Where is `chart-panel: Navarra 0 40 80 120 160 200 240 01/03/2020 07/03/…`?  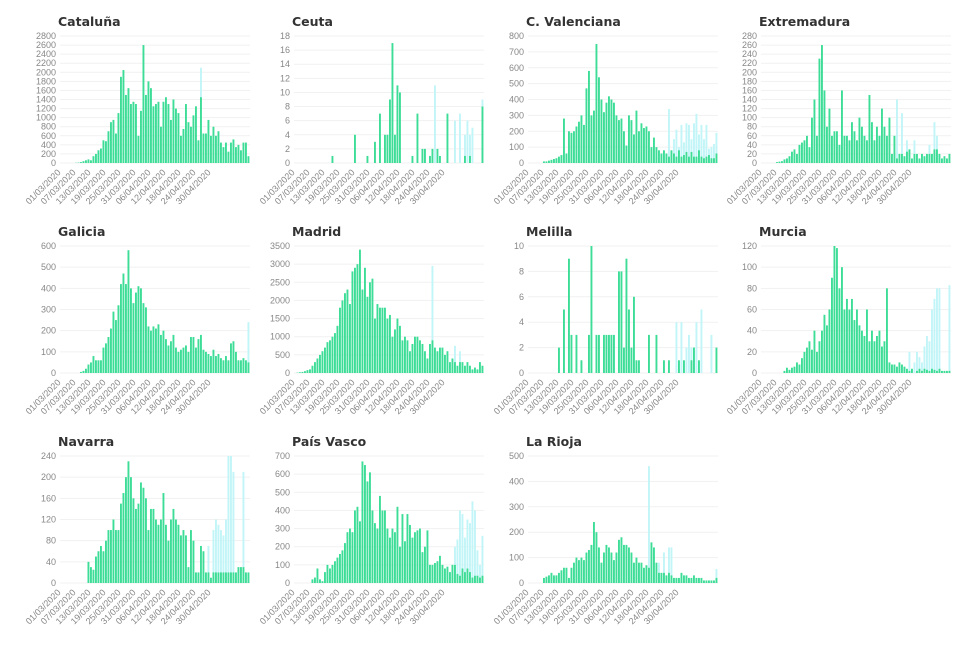 chart-panel: Navarra 0 40 80 120 160 200 240 01/03/2020 07/03/… is located at coordinates (152, 535).